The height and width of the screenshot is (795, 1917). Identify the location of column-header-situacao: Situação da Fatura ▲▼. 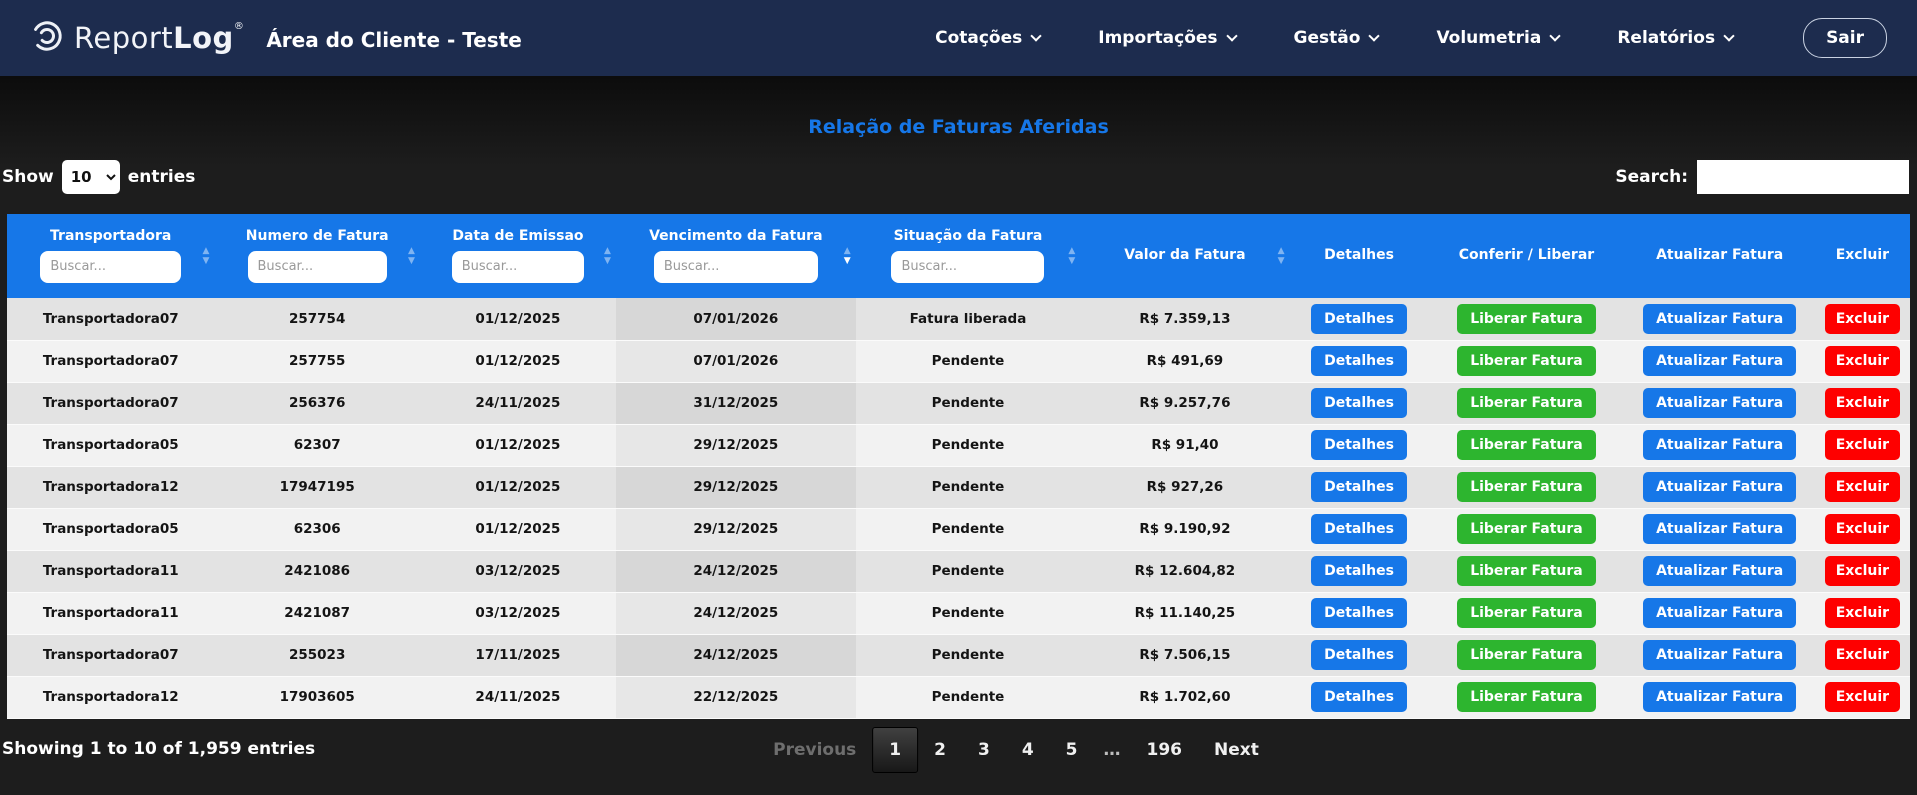
(968, 256).